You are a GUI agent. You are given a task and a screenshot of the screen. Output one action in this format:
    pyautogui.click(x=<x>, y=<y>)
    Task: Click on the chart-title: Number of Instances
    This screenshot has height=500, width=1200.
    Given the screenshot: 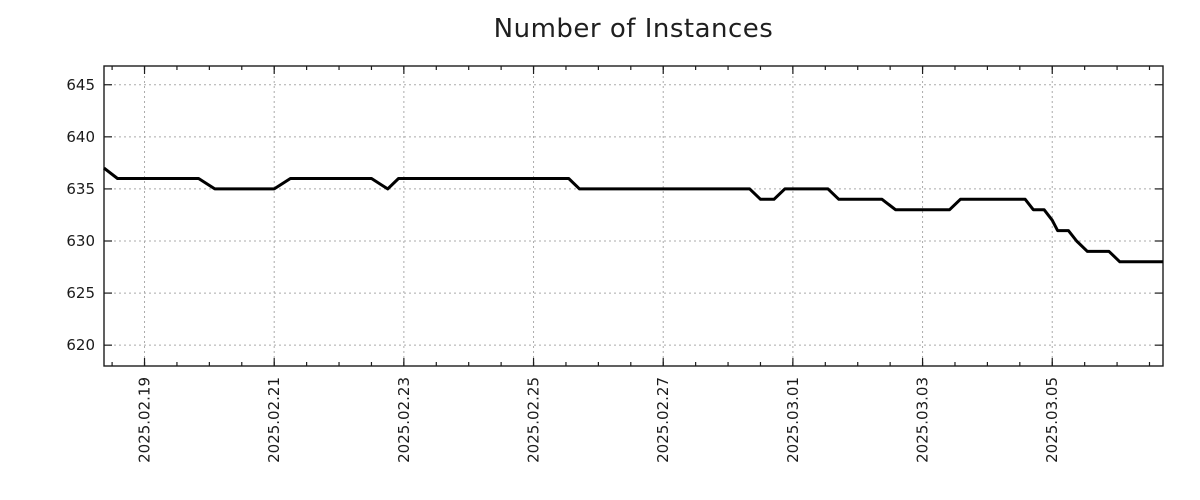 What is the action you would take?
    pyautogui.click(x=633, y=29)
    